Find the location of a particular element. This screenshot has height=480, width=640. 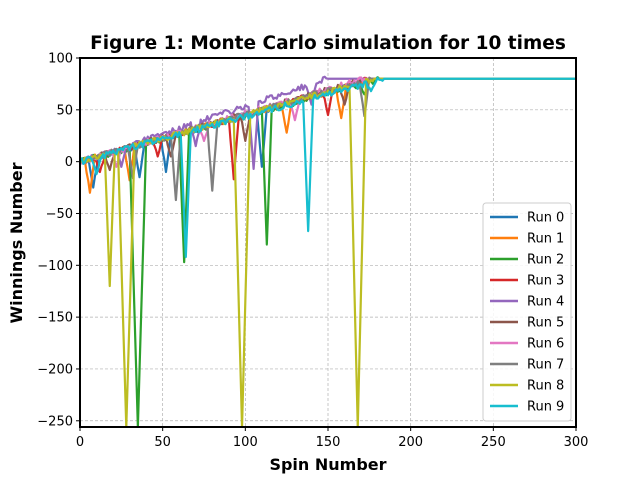

x-tick-label: 200 is located at coordinates (410, 442).